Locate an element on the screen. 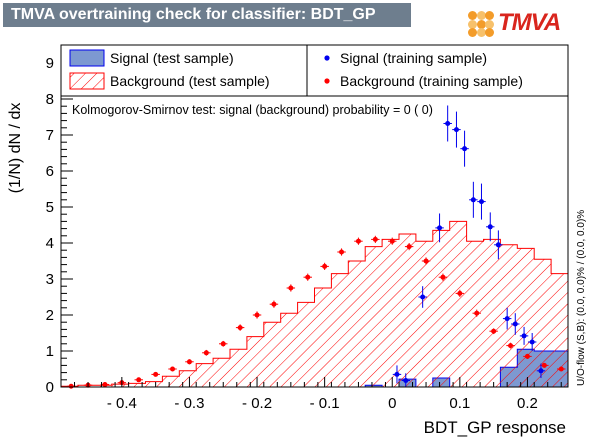 This screenshot has width=596, height=440. x-axis-ticks: - 0.4 - 0.3 - 0.2 - 0.1 0 0.1 0.2 is located at coordinates (311, 394).